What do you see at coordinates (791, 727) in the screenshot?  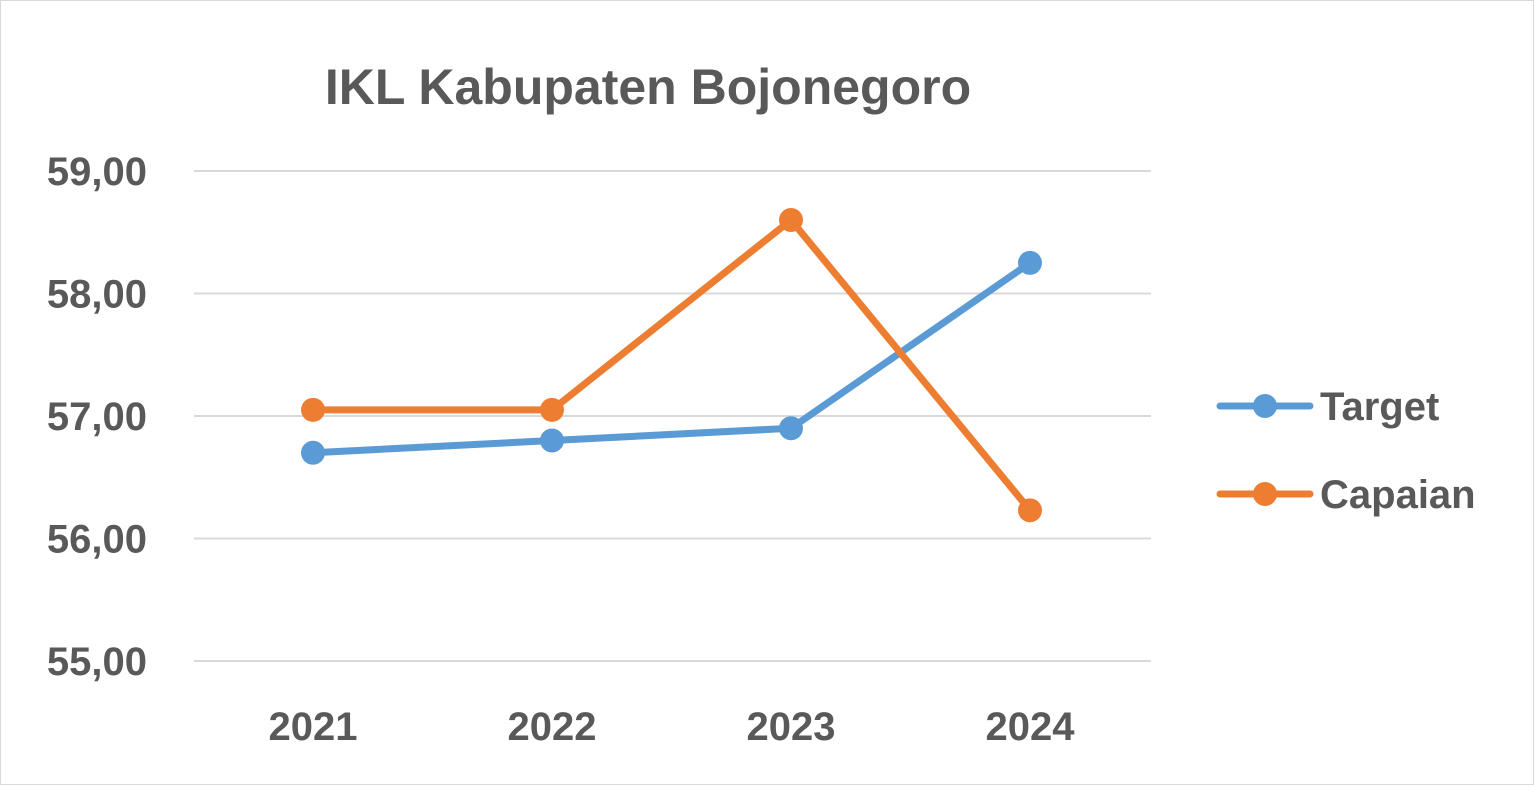 I see `x-tick-label: 2023` at bounding box center [791, 727].